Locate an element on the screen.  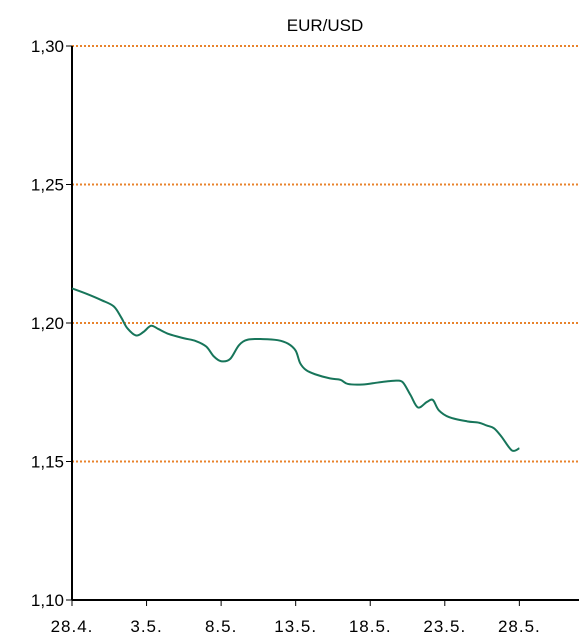
y-tick-label: 1,25 is located at coordinates (47, 185).